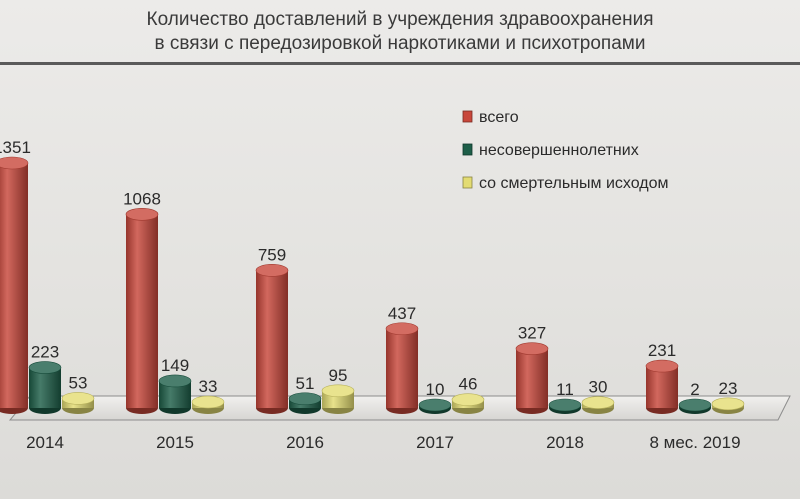 Image resolution: width=800 pixels, height=499 pixels. I want to click on legend-item: несовершеннолетних, so click(550, 150).